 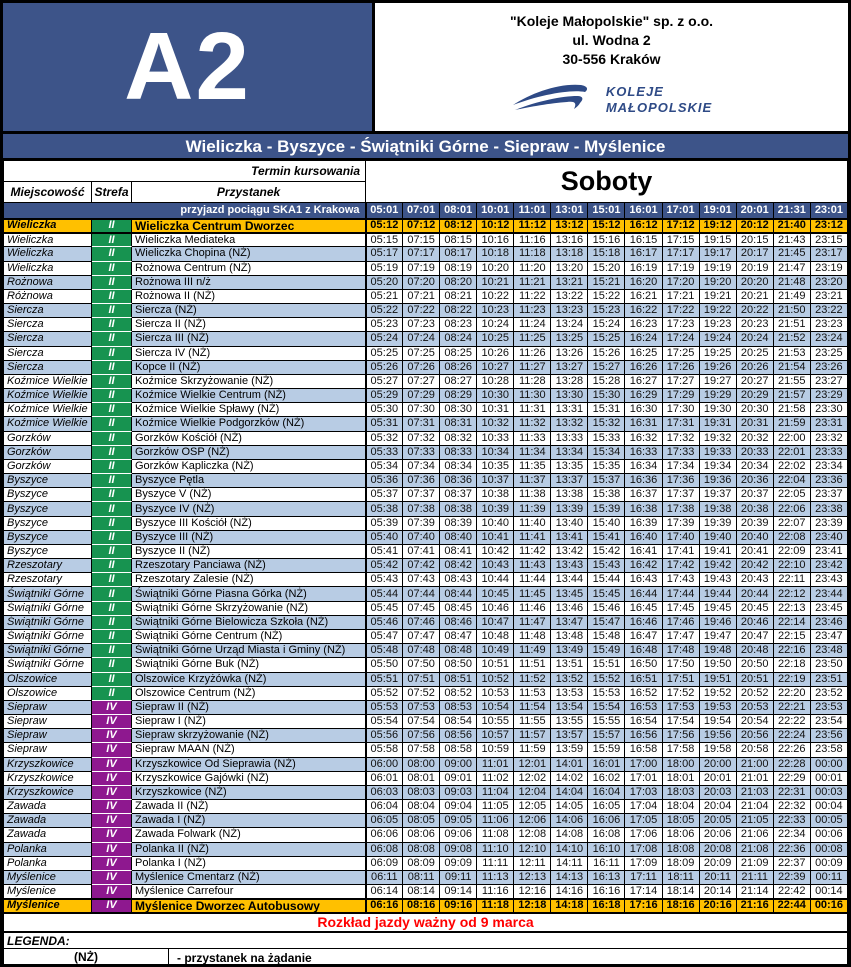 I want to click on municipality-cell: Polanka, so click(x=47, y=849).